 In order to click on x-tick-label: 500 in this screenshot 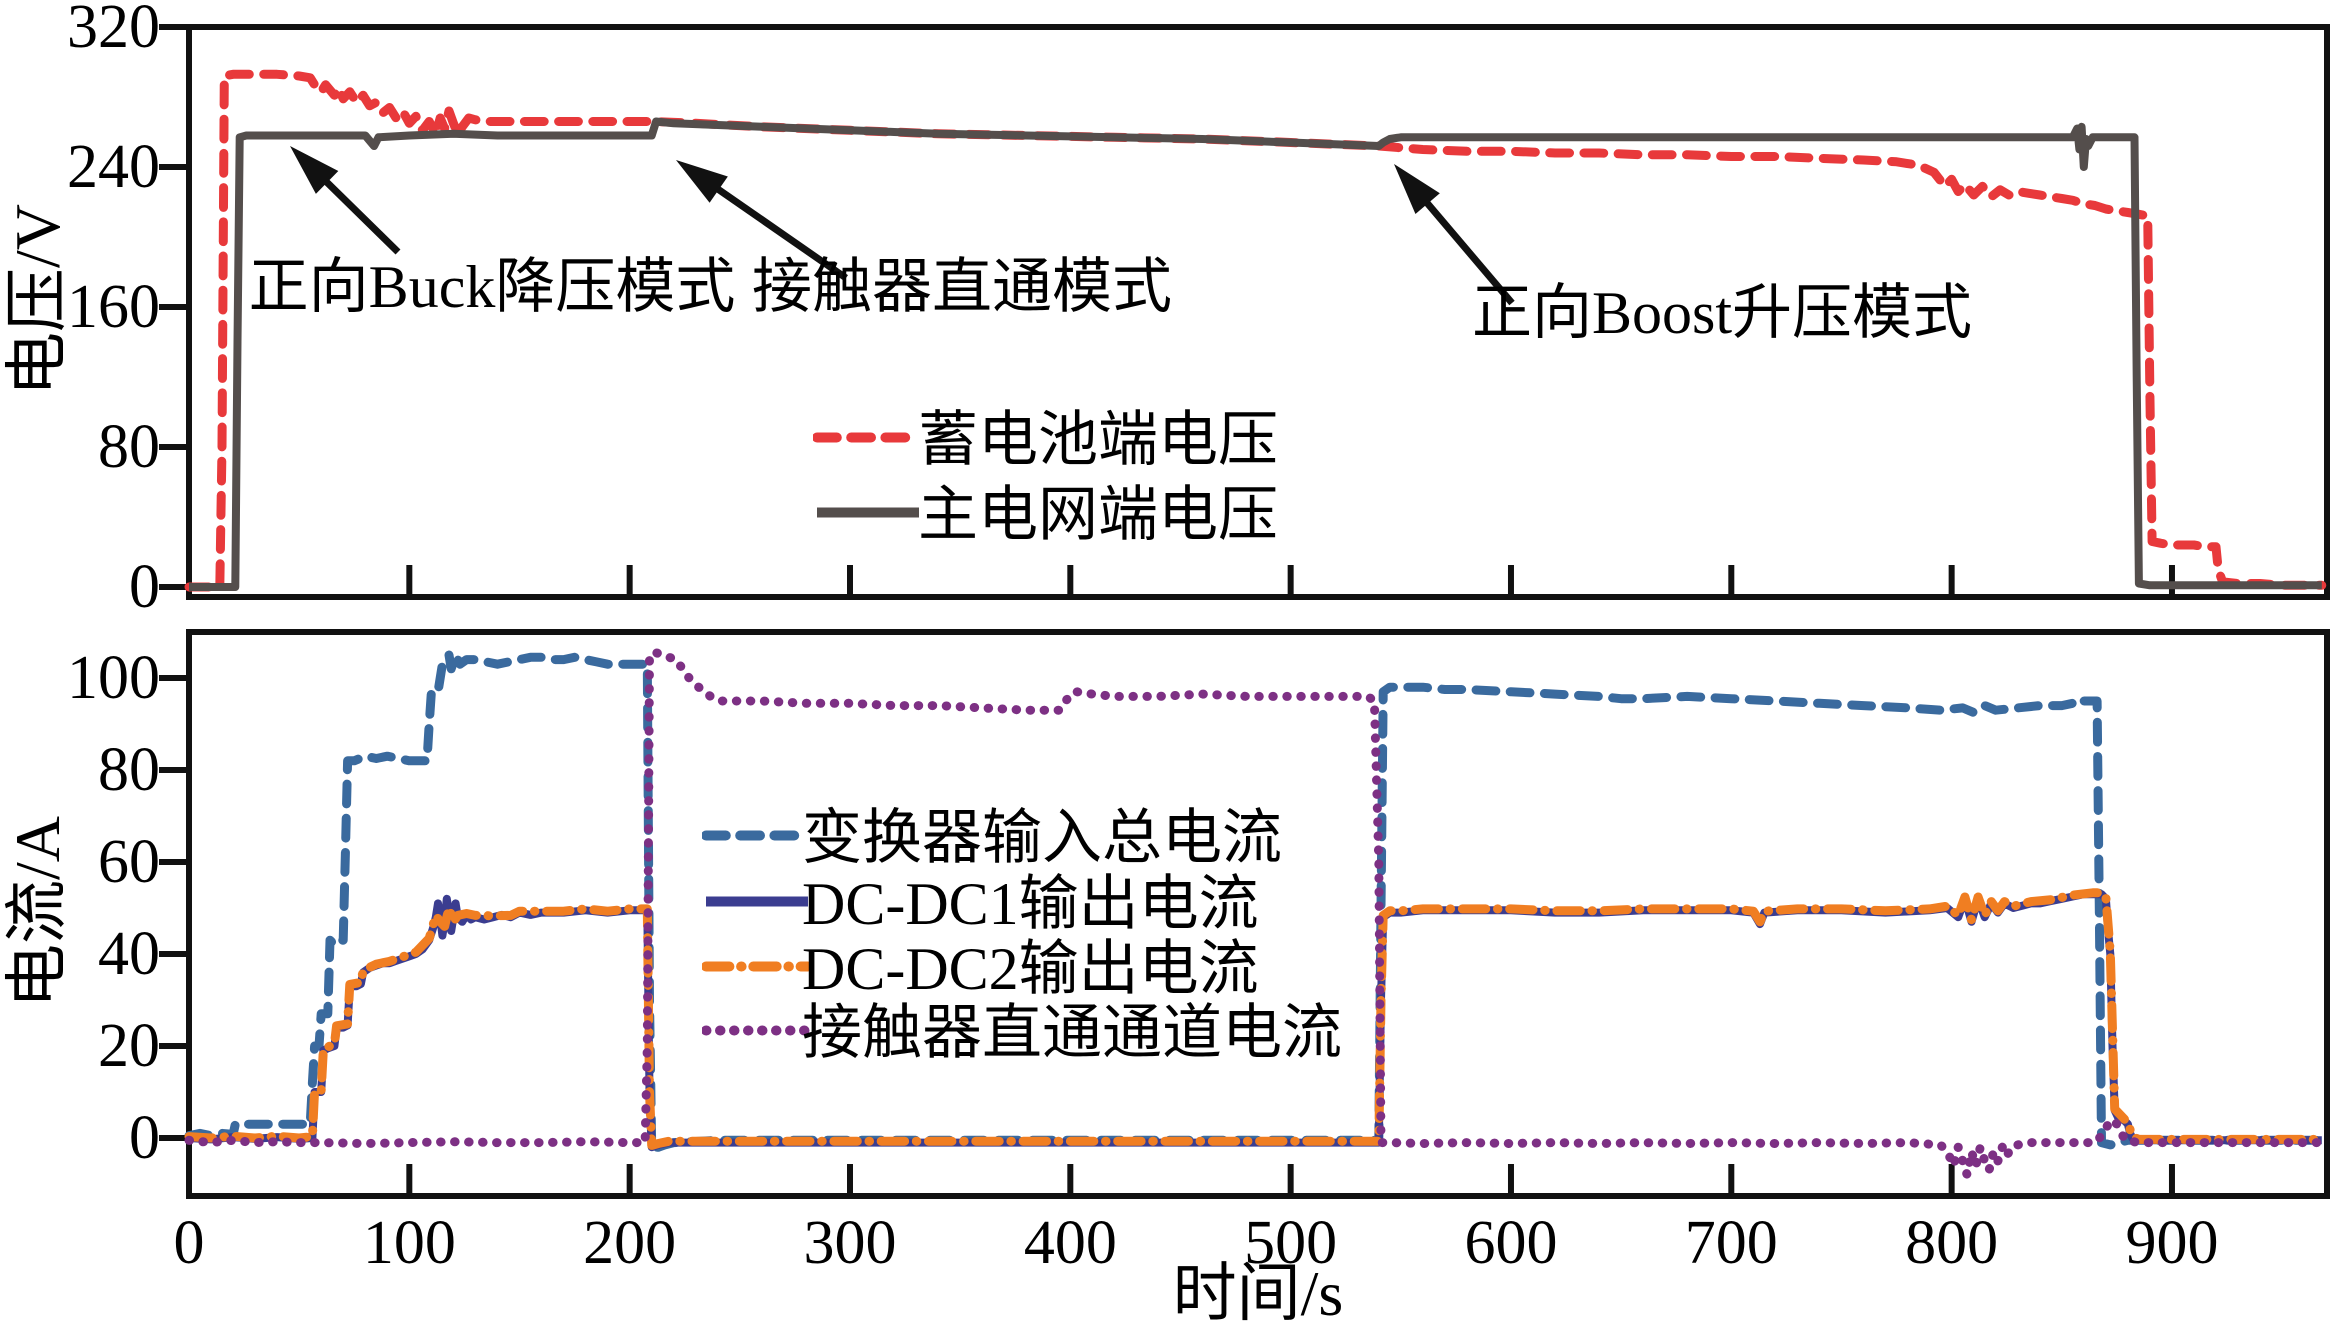, I will do `click(1291, 1243)`.